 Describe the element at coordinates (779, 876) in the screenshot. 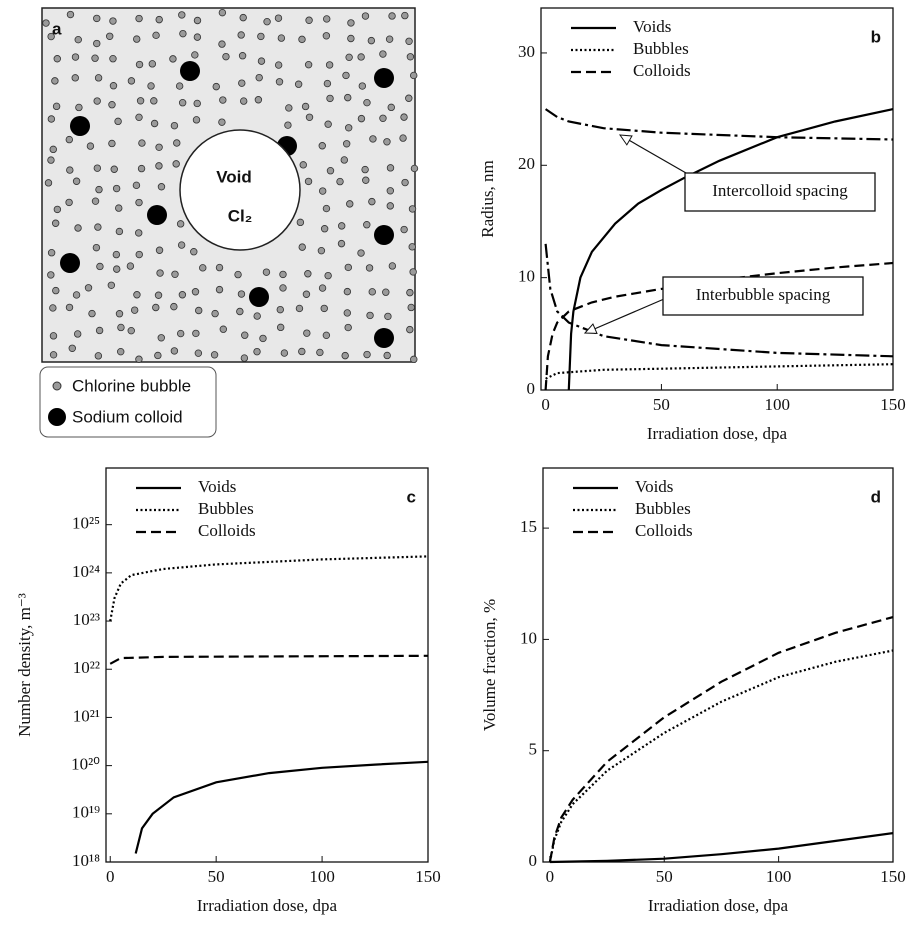

I see `x-tick-label: 100` at that location.